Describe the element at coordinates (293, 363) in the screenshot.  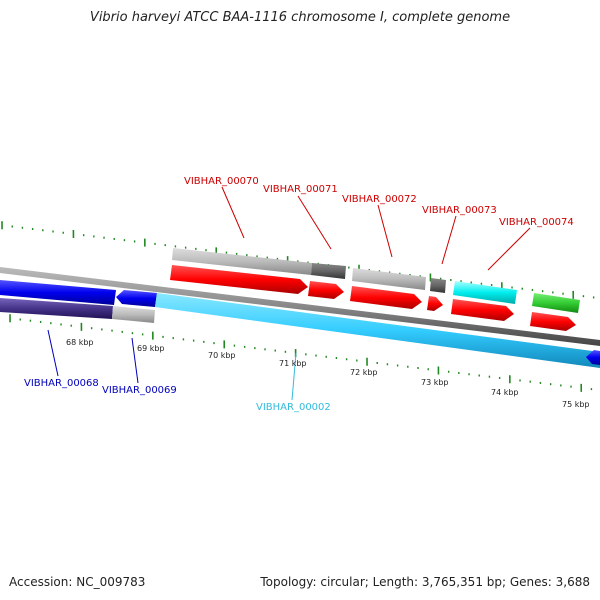
I see `scale-label: 71 kbp` at that location.